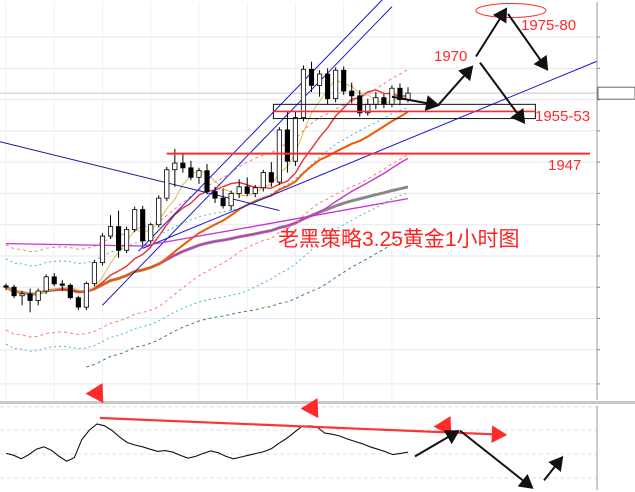 Image resolution: width=635 pixels, height=492 pixels. Describe the element at coordinates (207, 442) in the screenshot. I see `oscillator-line` at that location.